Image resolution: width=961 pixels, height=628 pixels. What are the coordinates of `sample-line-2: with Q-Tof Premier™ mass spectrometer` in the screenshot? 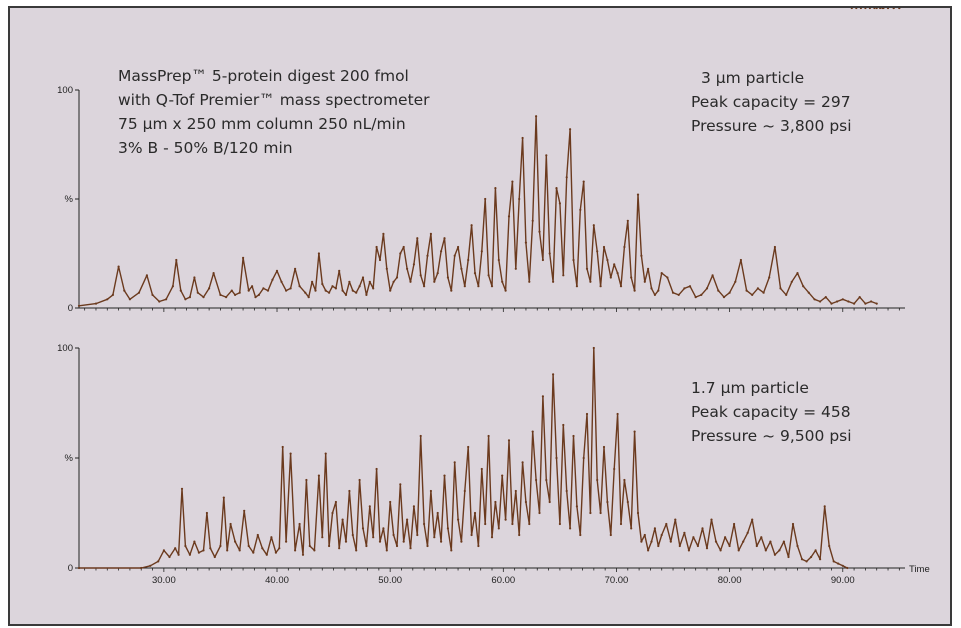 It's located at (274, 100).